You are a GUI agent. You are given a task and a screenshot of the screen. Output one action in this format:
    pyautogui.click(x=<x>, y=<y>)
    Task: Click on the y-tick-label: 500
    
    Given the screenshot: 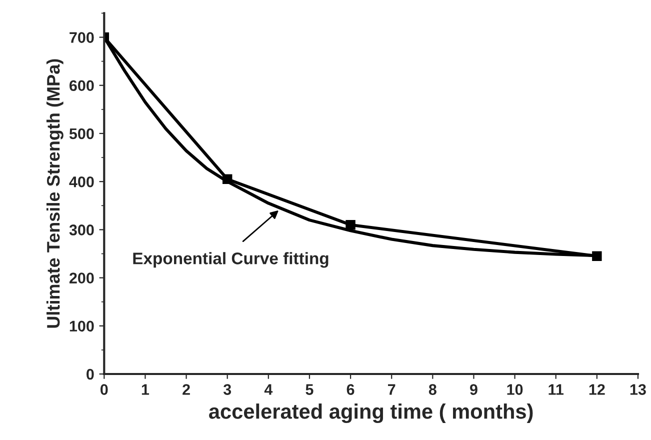 What is the action you would take?
    pyautogui.click(x=81, y=134)
    